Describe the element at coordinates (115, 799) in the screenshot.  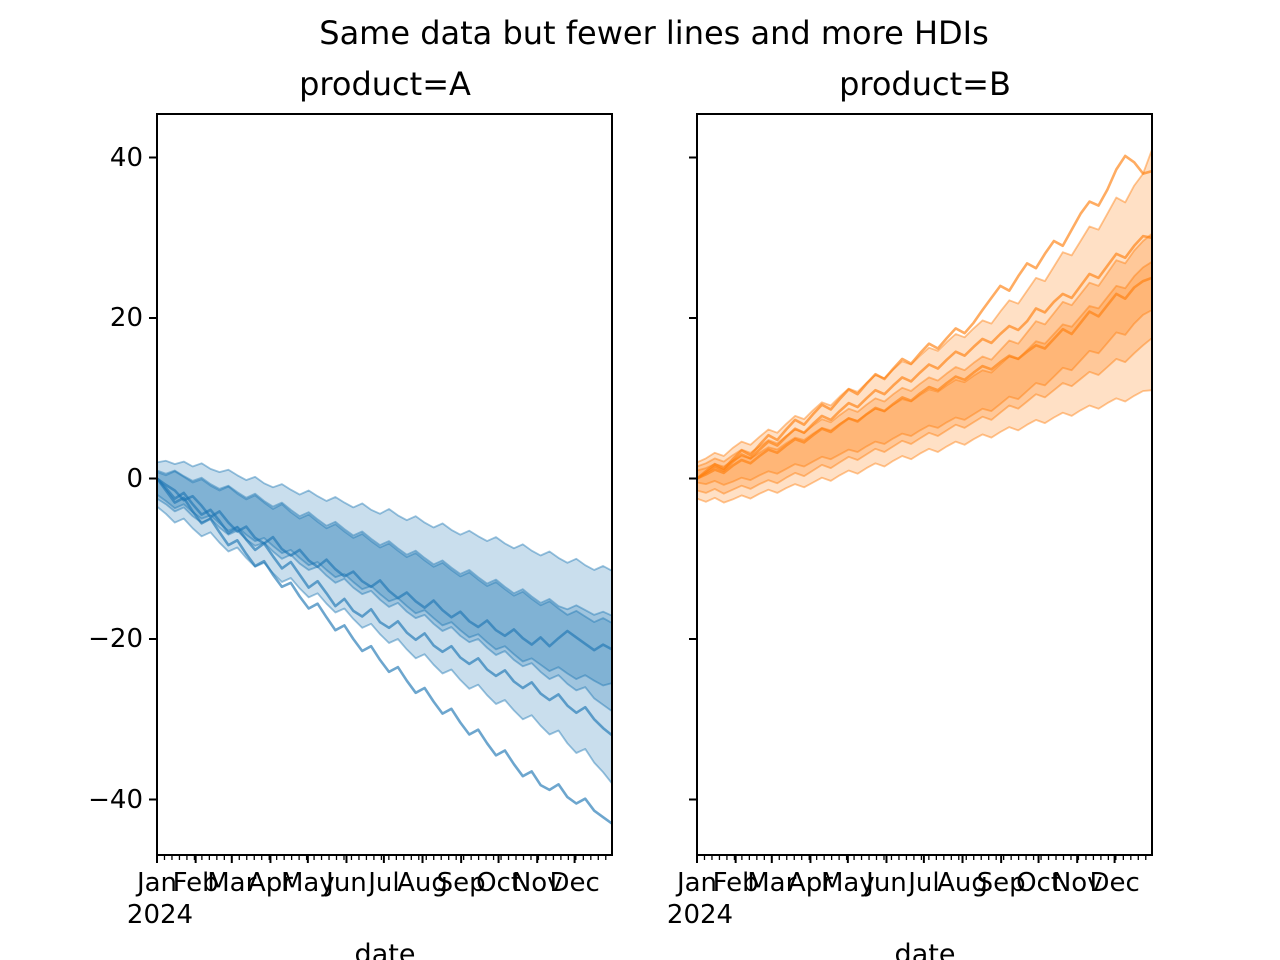
I see `y-tick-label: −40` at that location.